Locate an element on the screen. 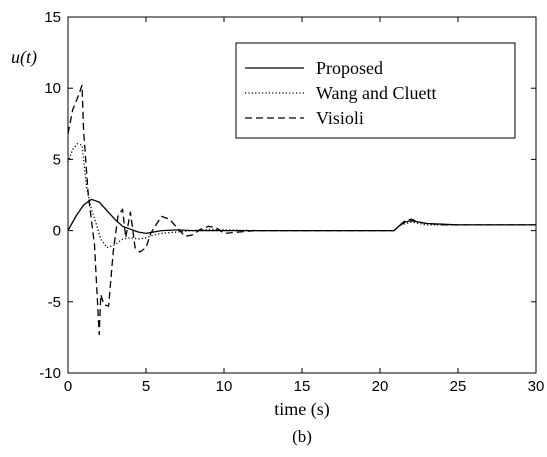  y-tick-label: -5 is located at coordinates (54, 302).